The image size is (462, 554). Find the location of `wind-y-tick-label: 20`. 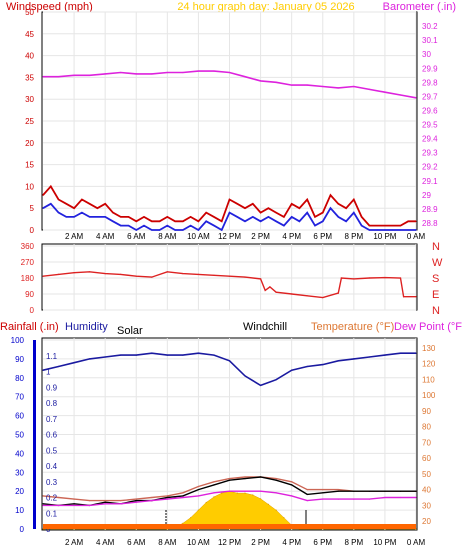

wind-y-tick-label: 20 is located at coordinates (29, 143).